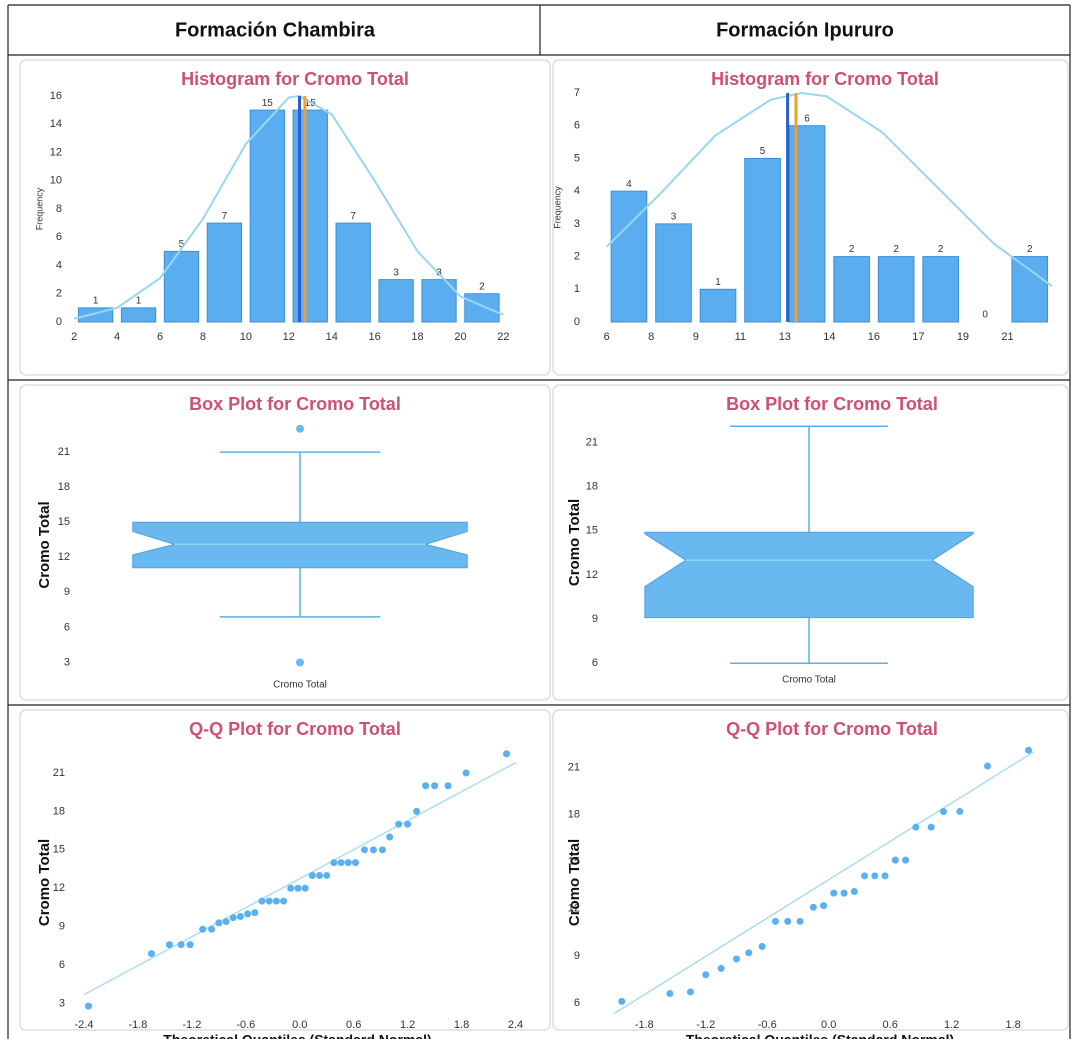  What do you see at coordinates (644, 1025) in the screenshot?
I see `x-tick-label: -1.8` at bounding box center [644, 1025].